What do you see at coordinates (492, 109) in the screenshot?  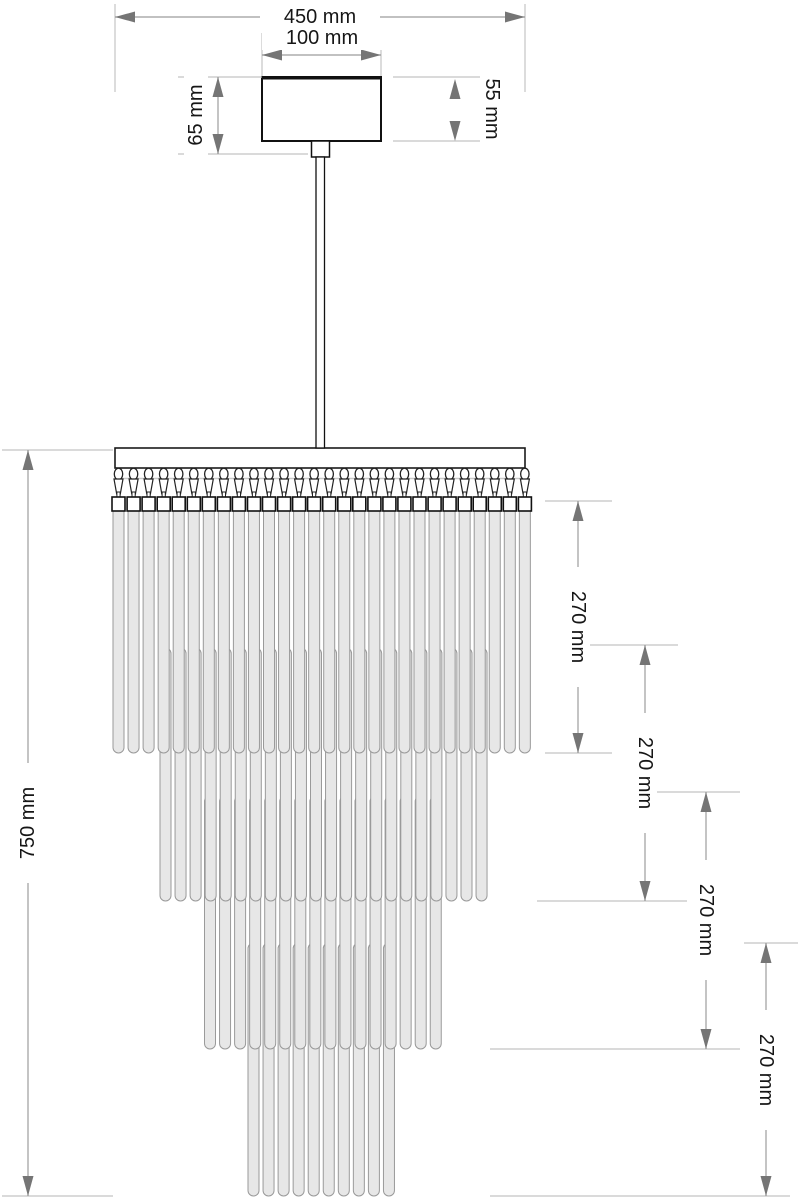 I see `dim-canopy-height-label: 55 mm` at bounding box center [492, 109].